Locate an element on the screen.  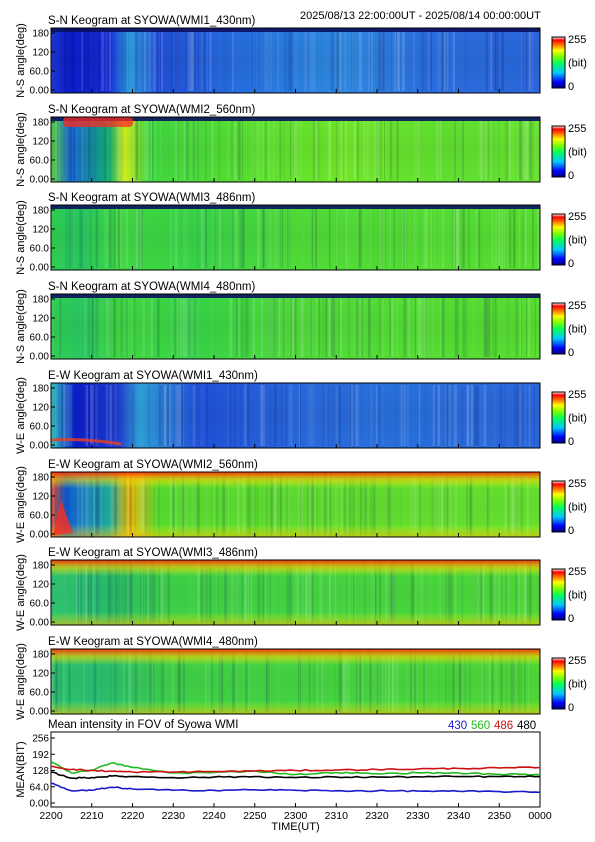
panel-title: S-N Keogram at SYOWA(WMI4_480nm) is located at coordinates (151, 287).